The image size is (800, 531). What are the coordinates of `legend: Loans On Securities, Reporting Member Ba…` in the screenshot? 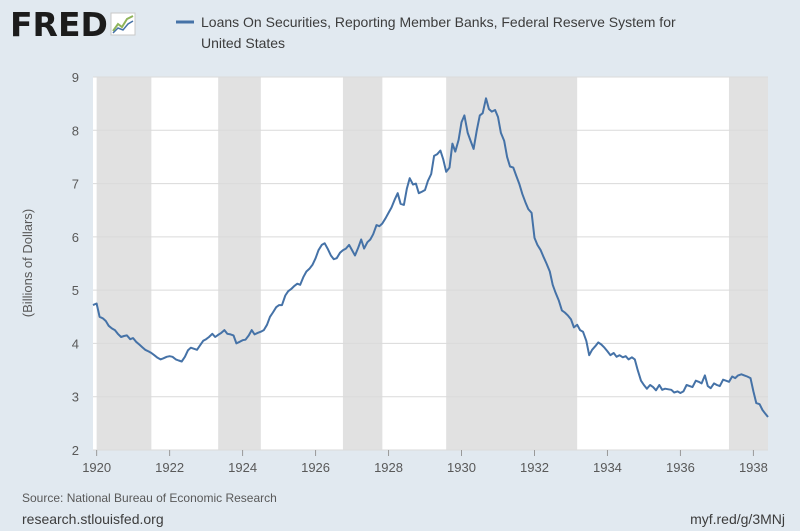 It's located at (426, 32).